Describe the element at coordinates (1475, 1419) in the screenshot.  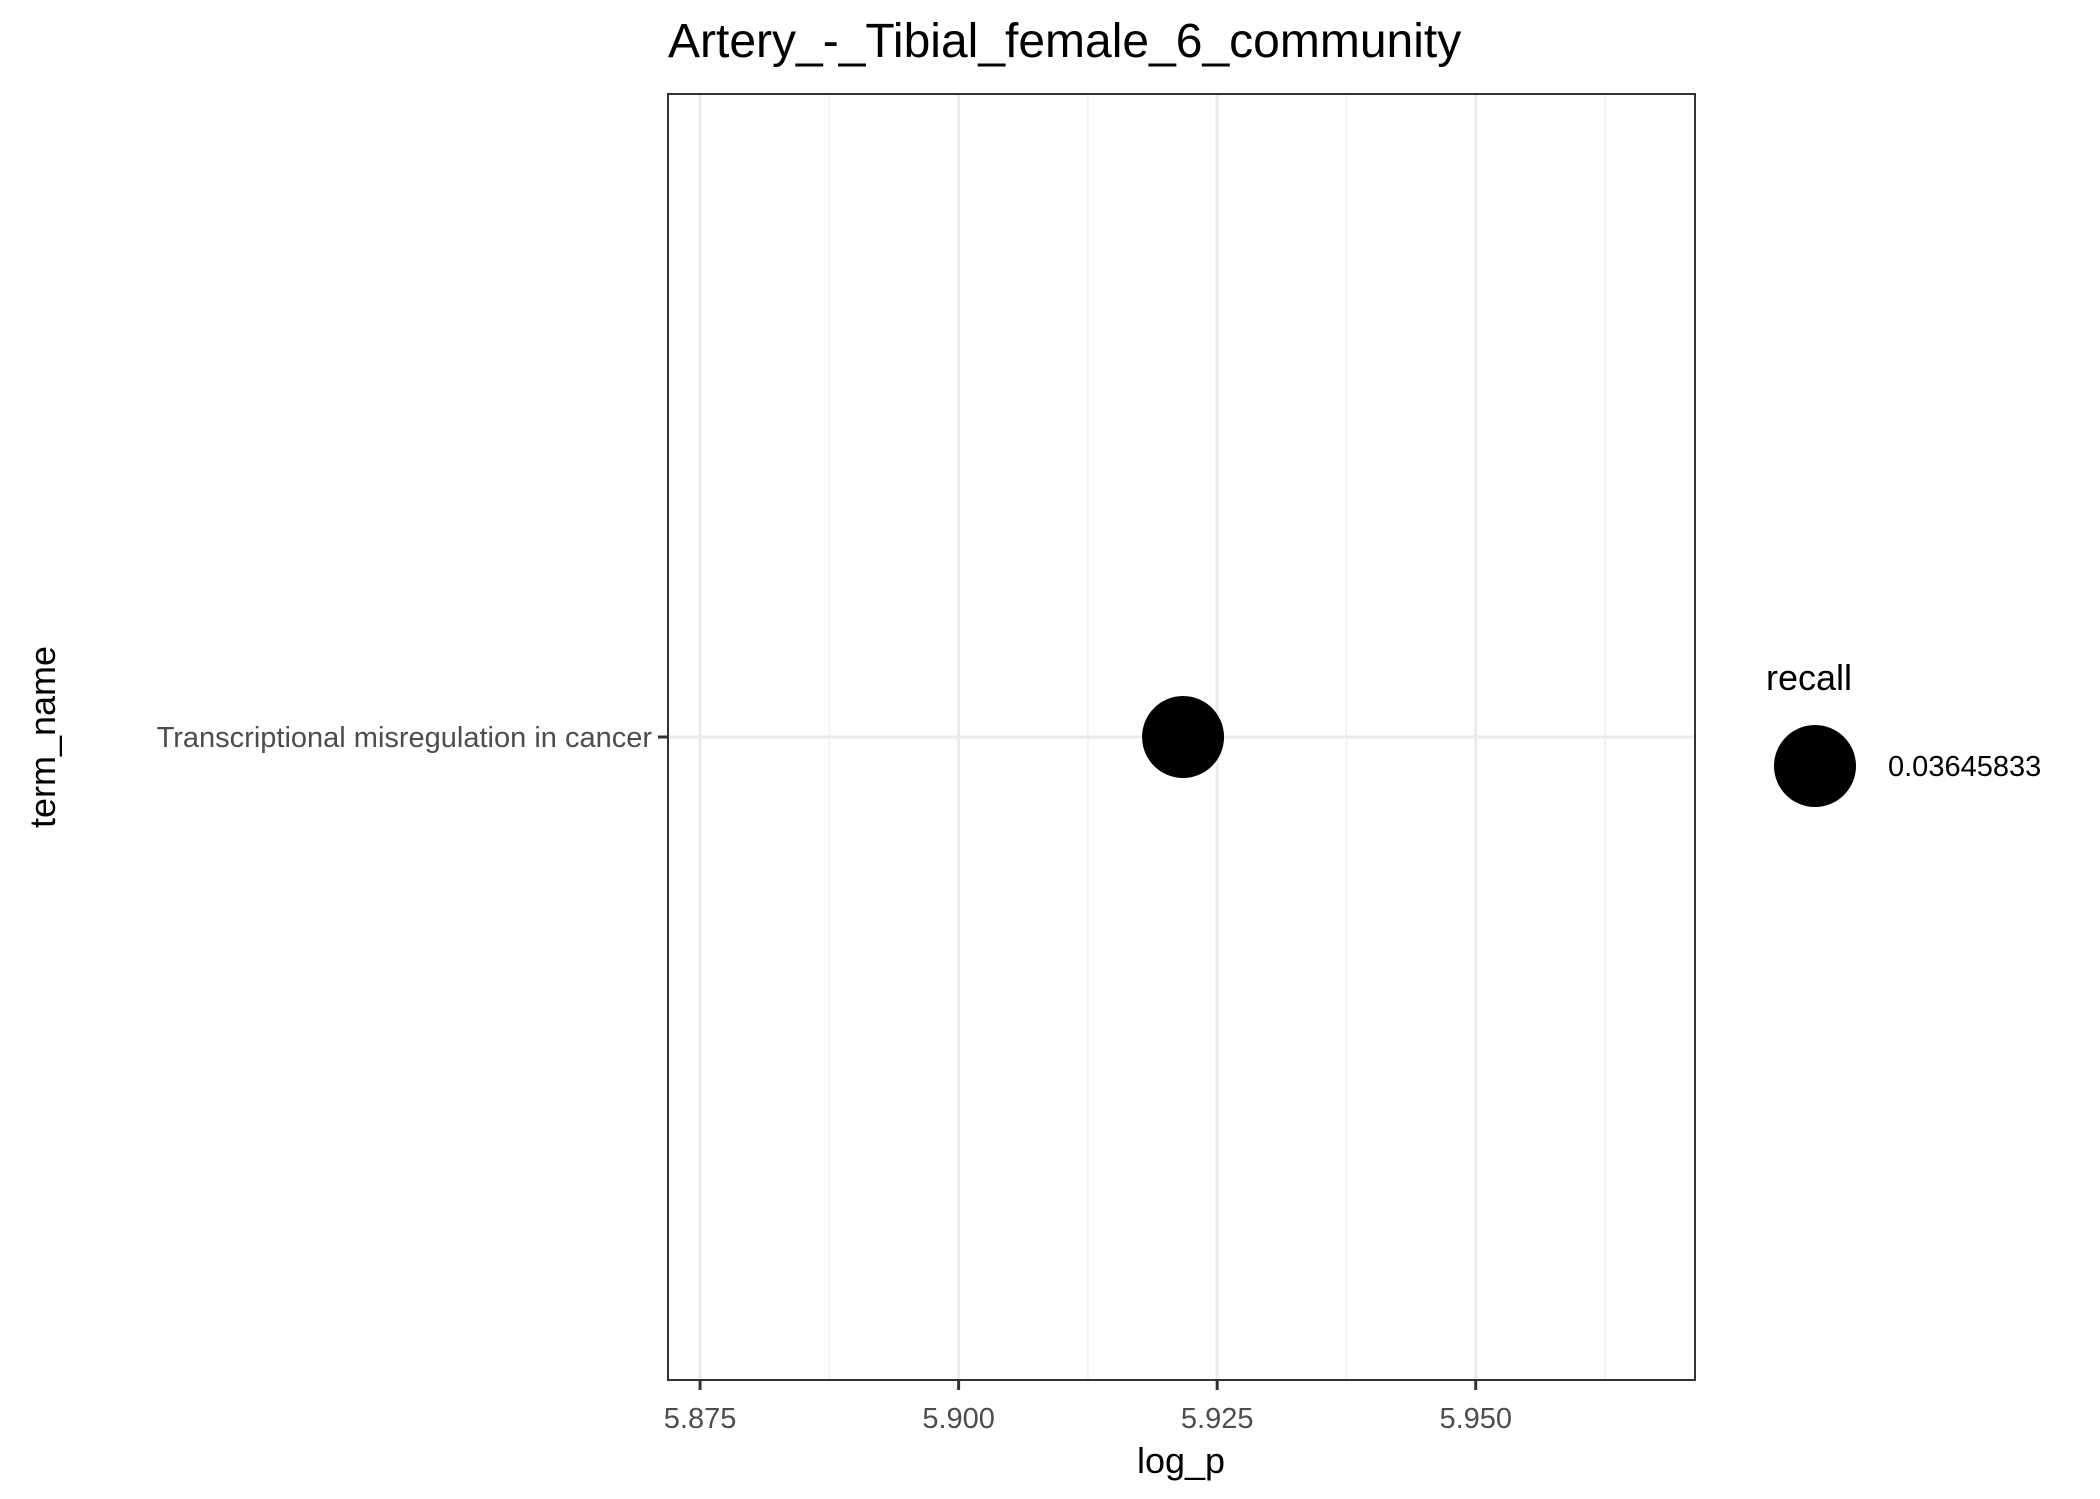
I see `x-tick-label: 5.950` at that location.